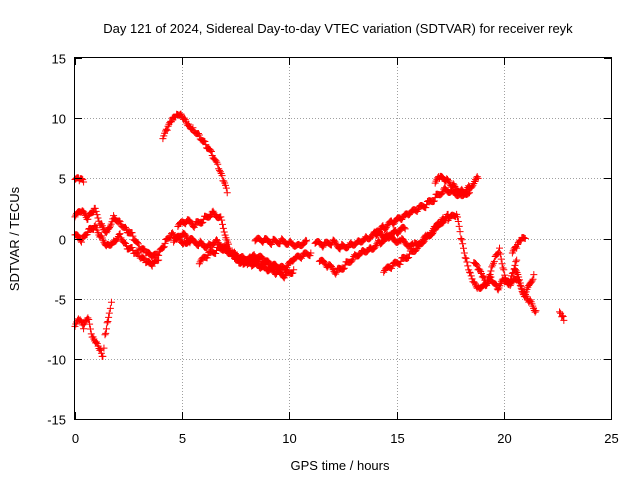  Describe the element at coordinates (14, 238) in the screenshot. I see `y-axis-label: SDTVAR / TECUs` at that location.